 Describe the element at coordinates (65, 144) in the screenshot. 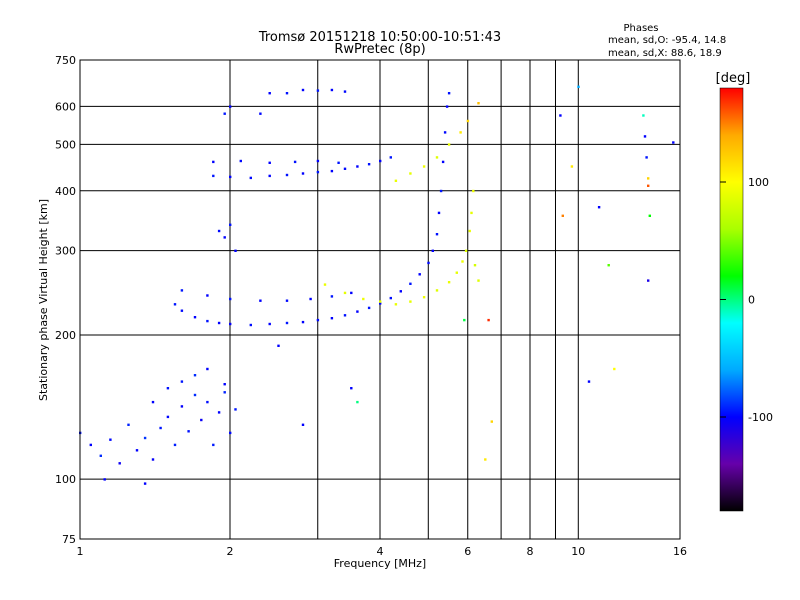

I see `y-tick-label: 500` at that location.